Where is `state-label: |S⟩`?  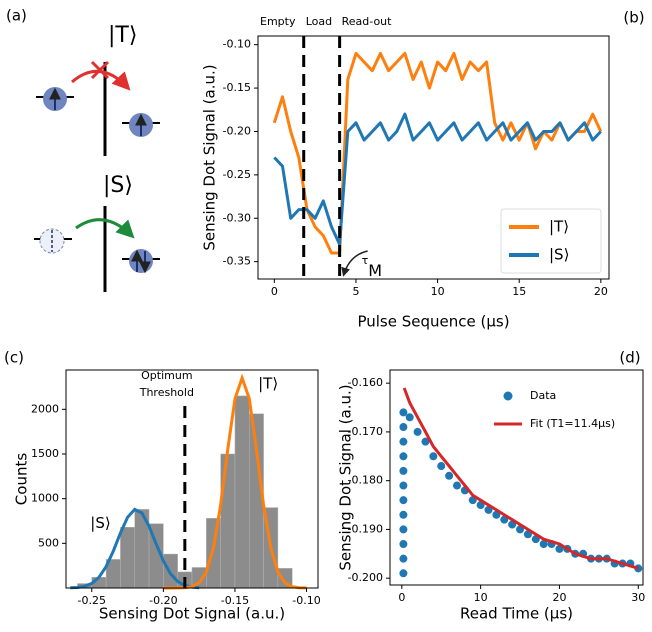 state-label: |S⟩ is located at coordinates (118, 185).